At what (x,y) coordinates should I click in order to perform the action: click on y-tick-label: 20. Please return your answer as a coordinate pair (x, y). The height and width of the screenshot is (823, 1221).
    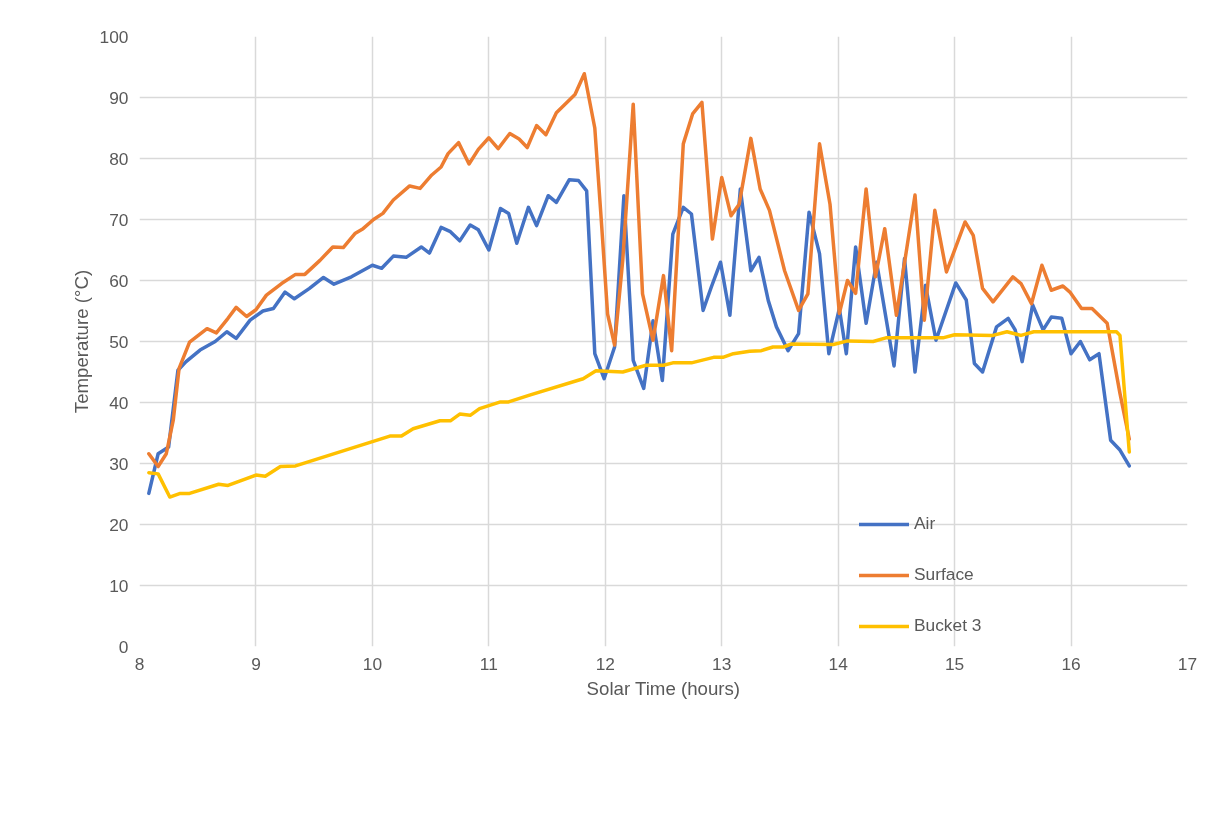
    Looking at the image, I should click on (119, 524).